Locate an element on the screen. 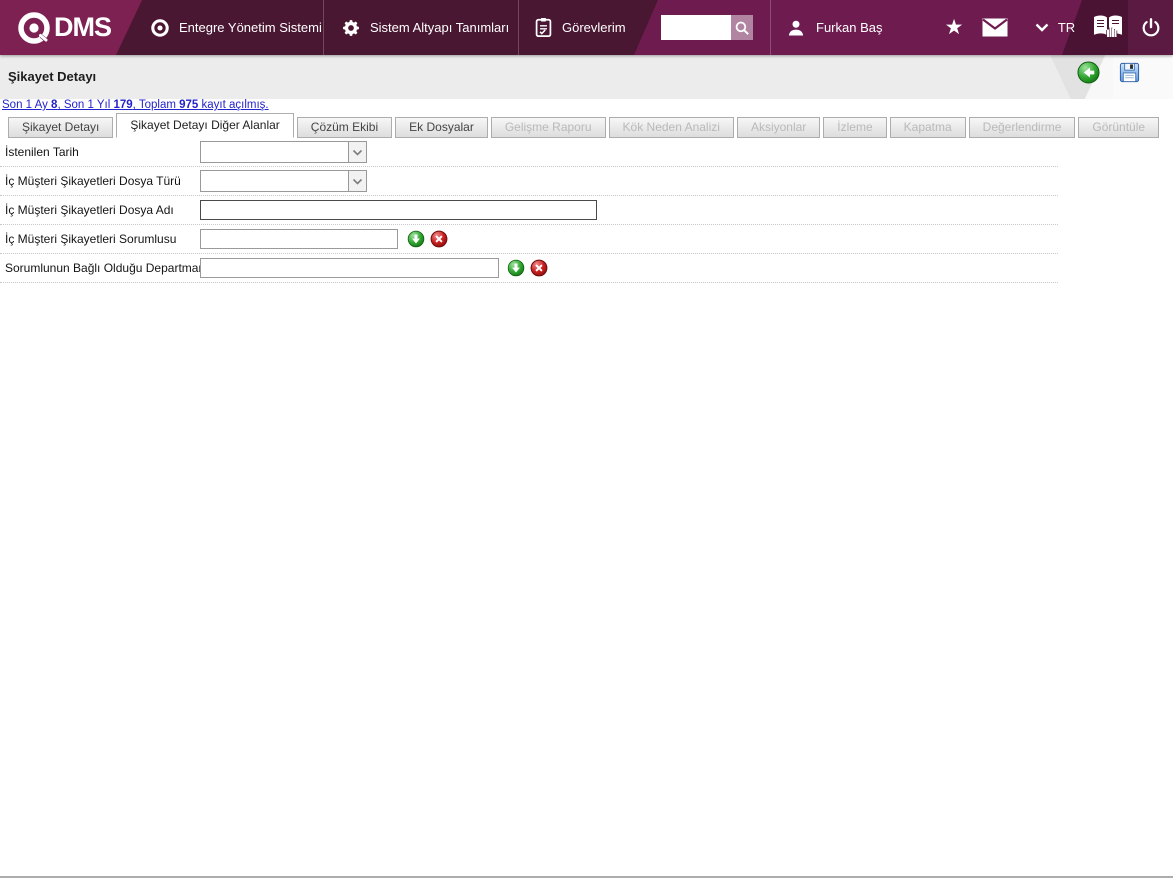 The image size is (1173, 878). user-menu: Furkan Baş is located at coordinates (834, 27).